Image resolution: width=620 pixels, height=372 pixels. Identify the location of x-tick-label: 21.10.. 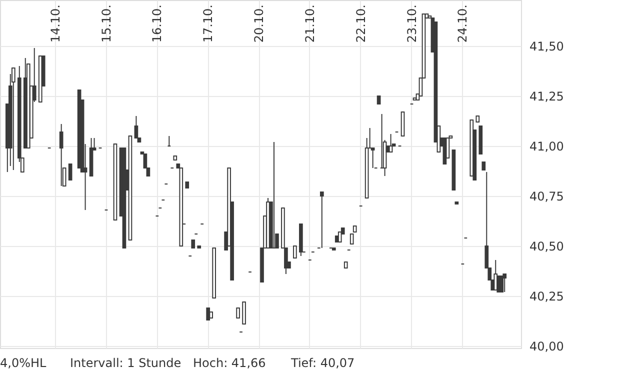
(309, 23).